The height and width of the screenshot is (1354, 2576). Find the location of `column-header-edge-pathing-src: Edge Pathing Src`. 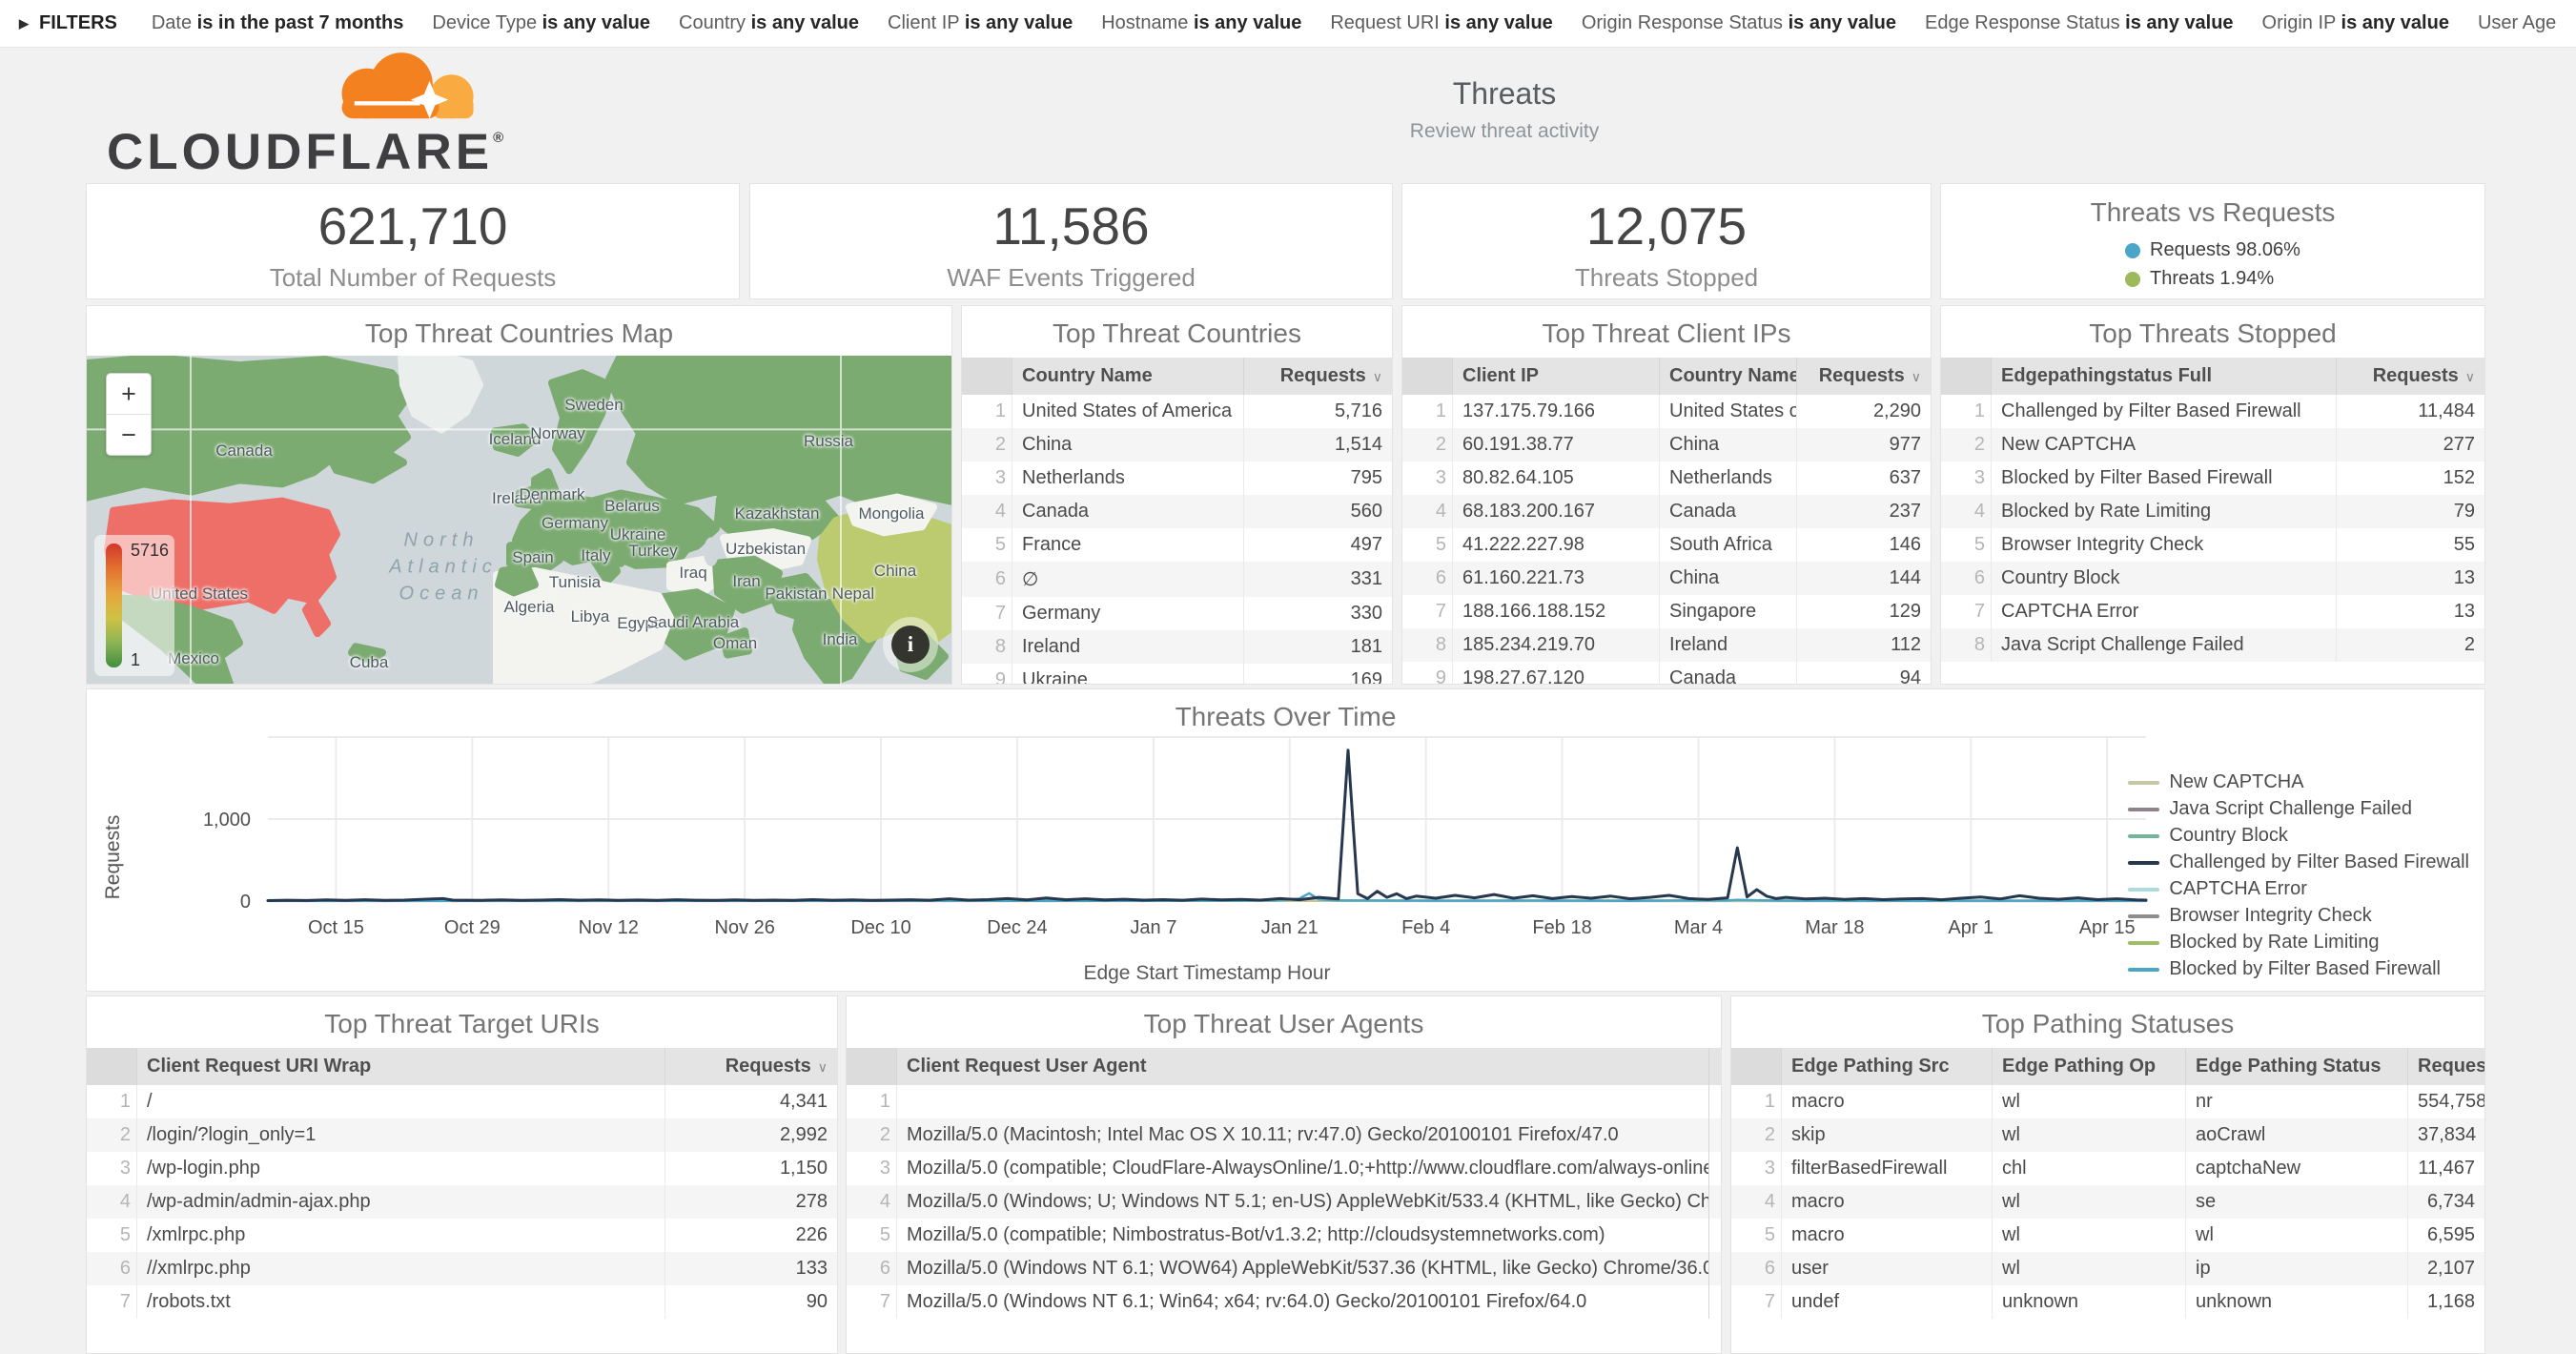

column-header-edge-pathing-src: Edge Pathing Src is located at coordinates (1887, 1066).